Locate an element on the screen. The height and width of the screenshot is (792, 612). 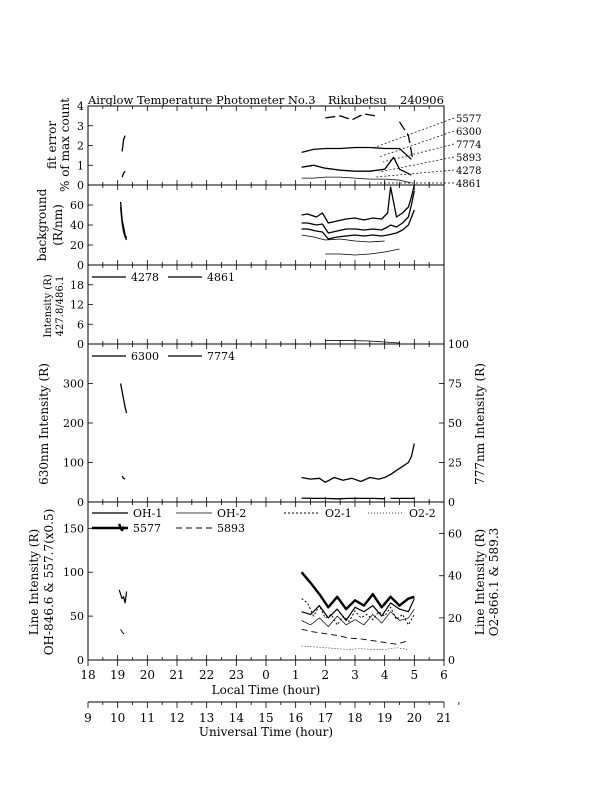
y-tick-label-right: 75 is located at coordinates (455, 384).